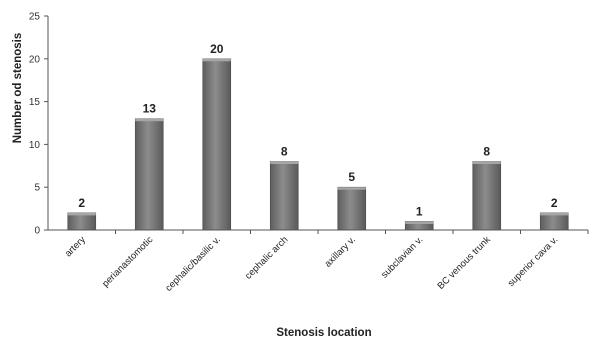 This screenshot has height=339, width=593. What do you see at coordinates (266, 257) in the screenshot?
I see `x-tick-label: cephalic arch` at bounding box center [266, 257].